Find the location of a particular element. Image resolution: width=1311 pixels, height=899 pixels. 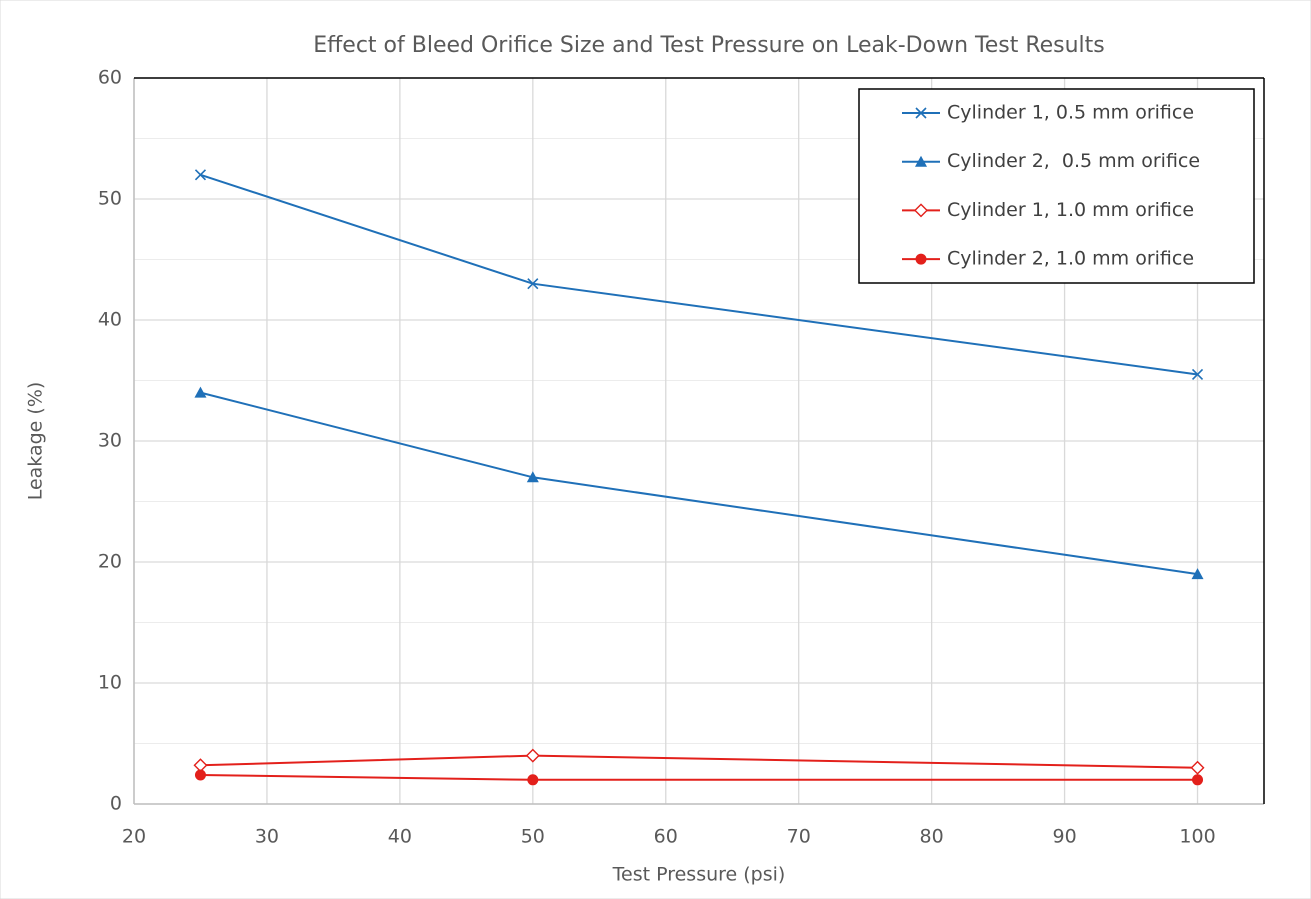

y-tick-label: 20 is located at coordinates (110, 562).